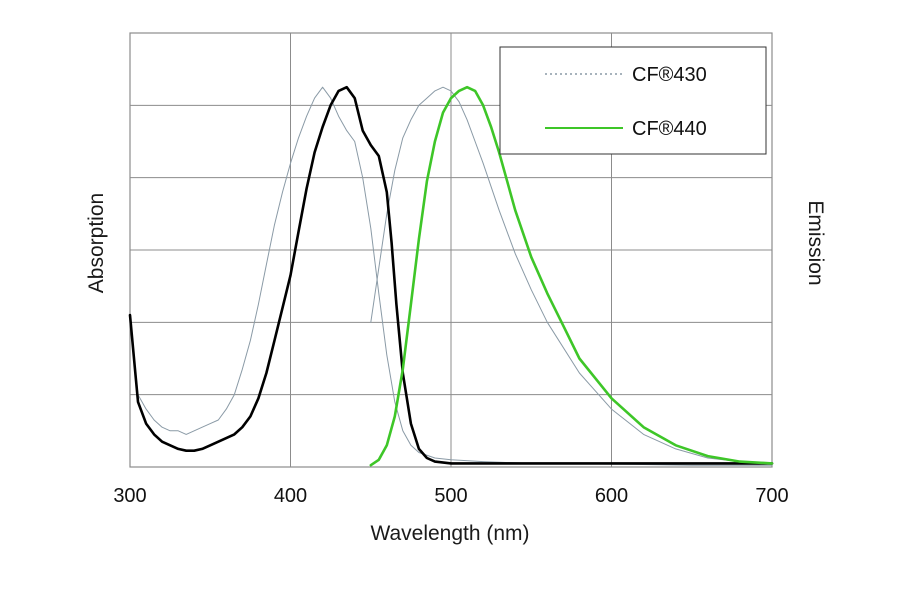 This screenshot has width=900, height=594. I want to click on x-tick-labels: 300 400 500 600 700, so click(450, 496).